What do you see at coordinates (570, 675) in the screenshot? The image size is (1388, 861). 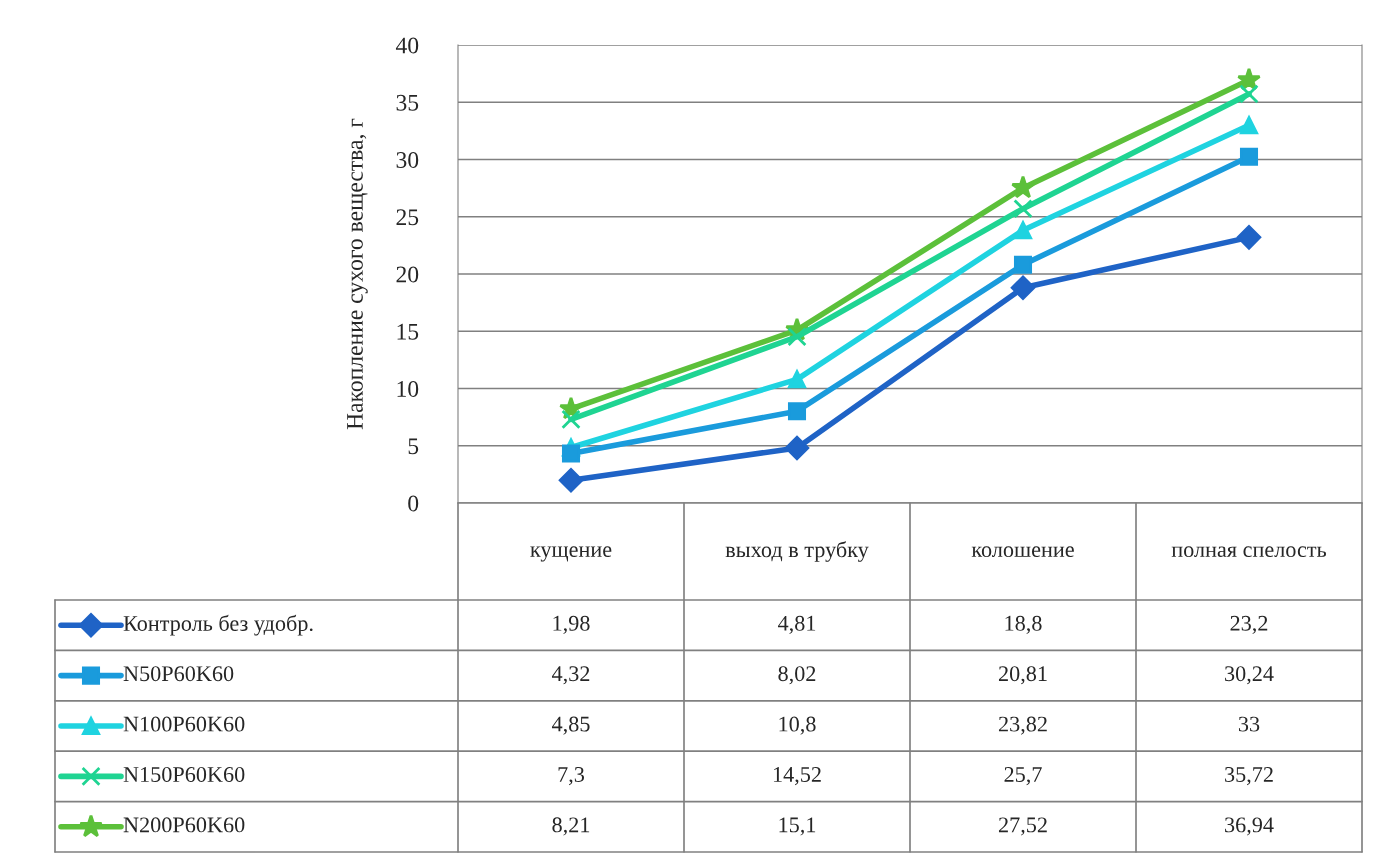 I see `data-label: 4,32` at bounding box center [570, 675].